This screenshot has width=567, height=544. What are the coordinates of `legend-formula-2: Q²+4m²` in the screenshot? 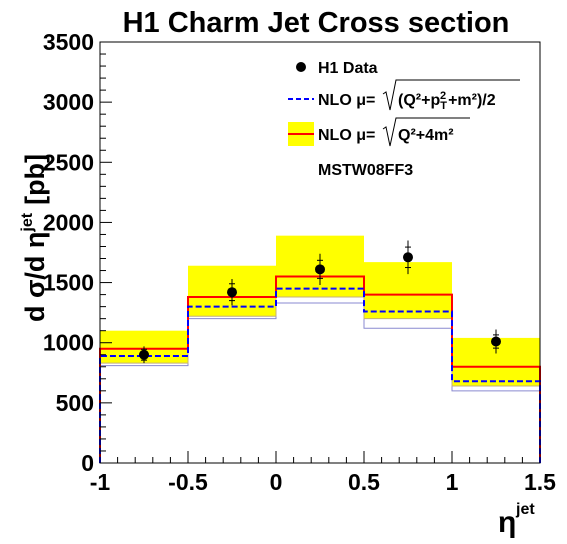 It's located at (426, 135).